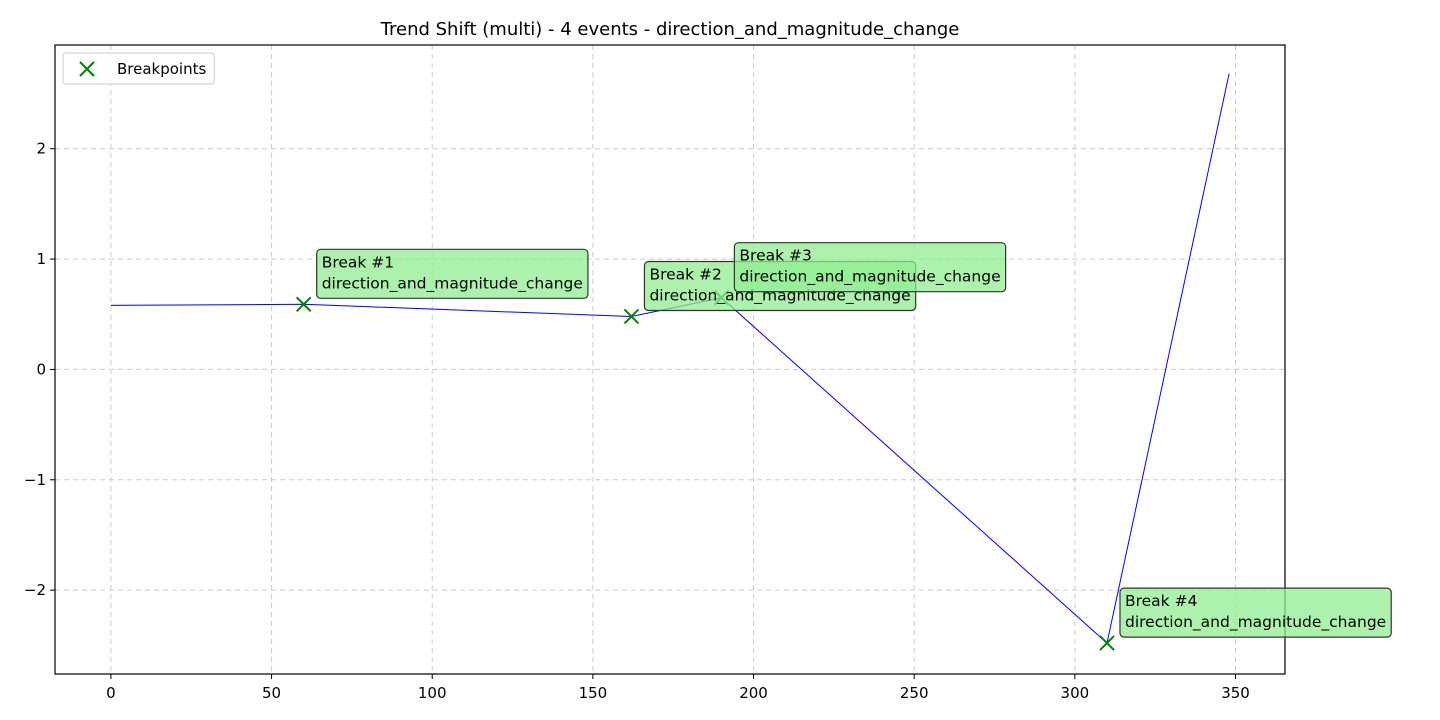 The image size is (1440, 720). I want to click on annotation-title: Break #3, so click(775, 256).